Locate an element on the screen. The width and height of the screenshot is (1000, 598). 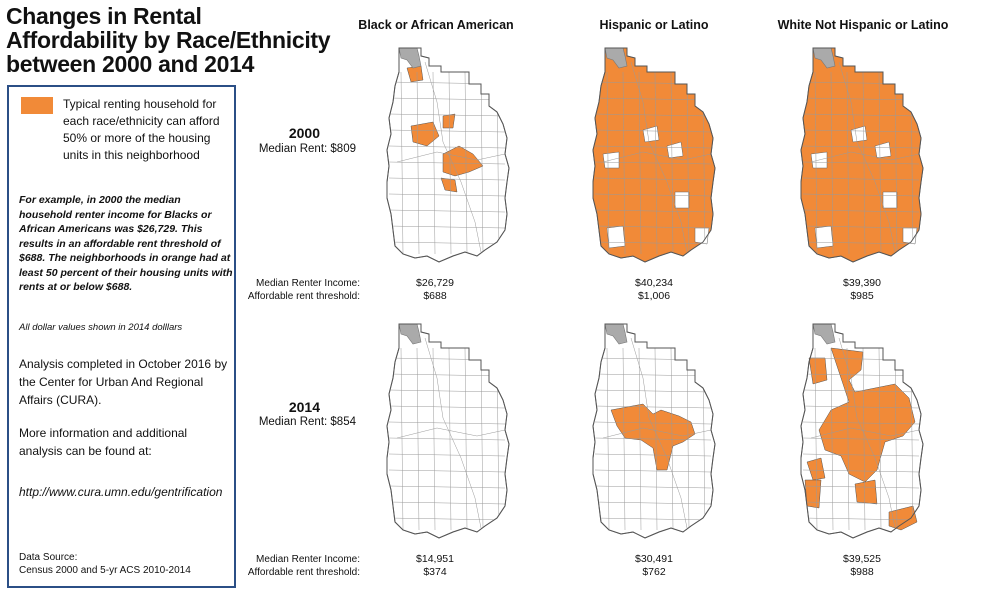
dollars-note: All dollar values shown in 2014 dolllars is located at coordinates (101, 327).